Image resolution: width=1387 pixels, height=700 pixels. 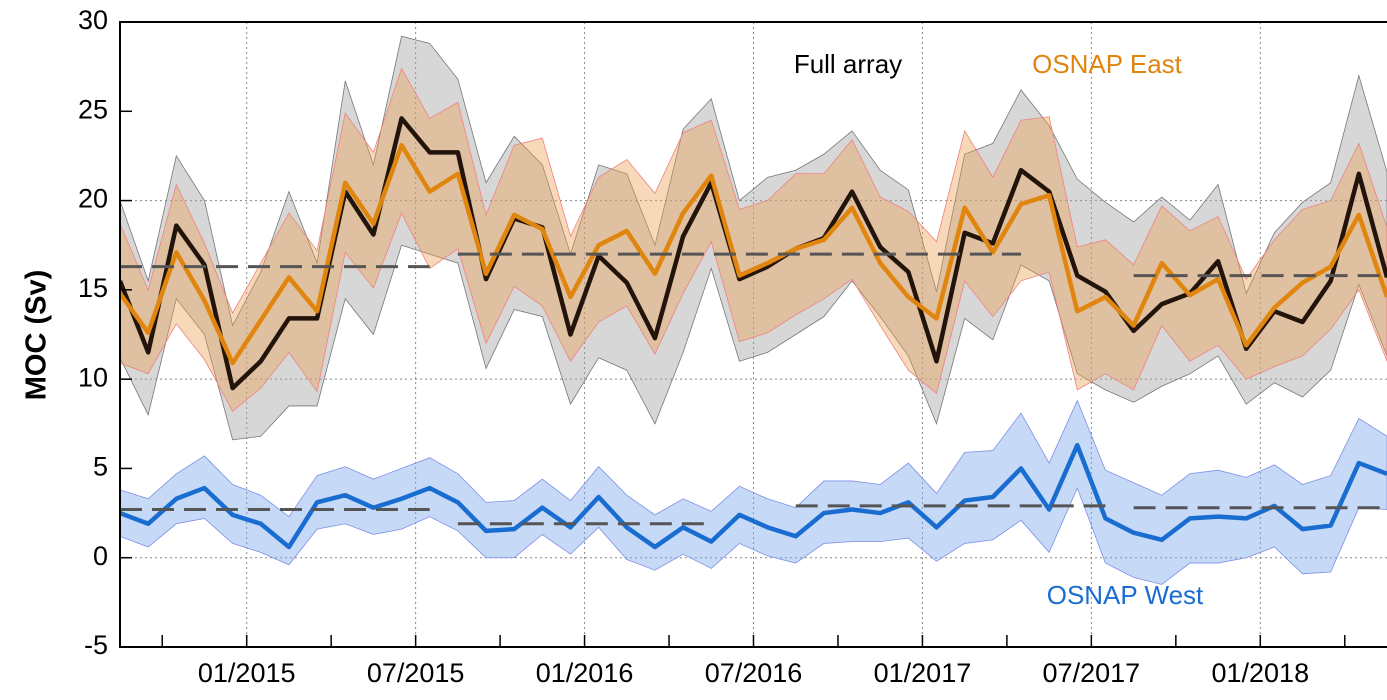 I want to click on x-tick-label: 01/2015, so click(x=247, y=673).